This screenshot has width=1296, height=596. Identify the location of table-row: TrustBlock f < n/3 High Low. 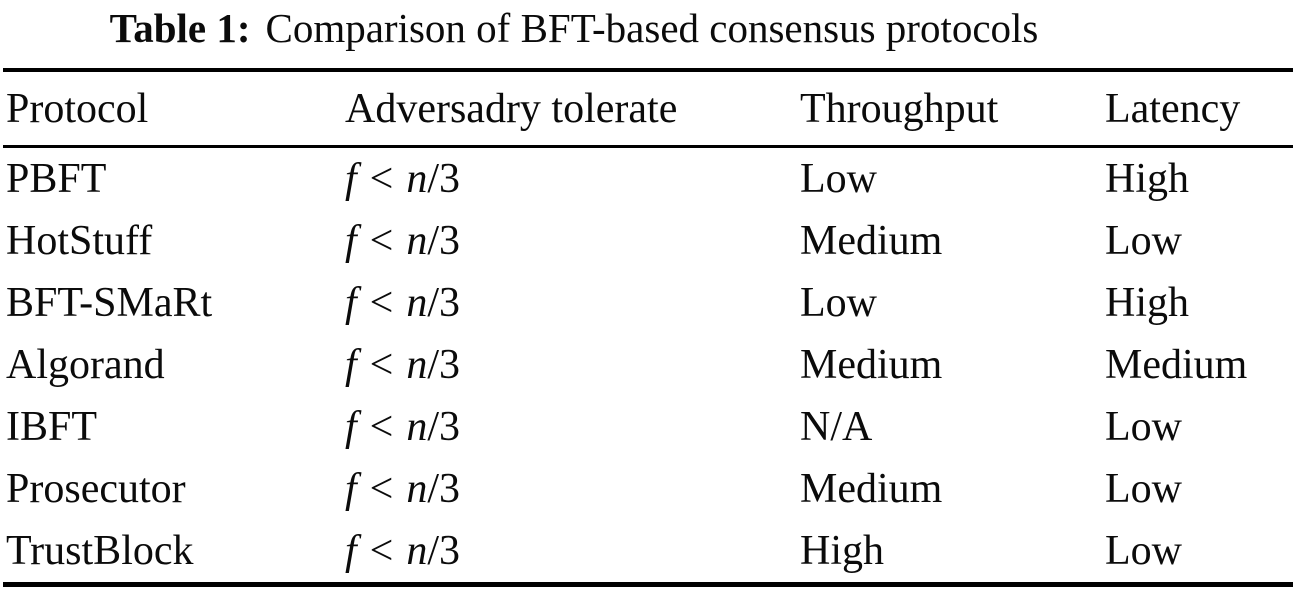
(648, 551).